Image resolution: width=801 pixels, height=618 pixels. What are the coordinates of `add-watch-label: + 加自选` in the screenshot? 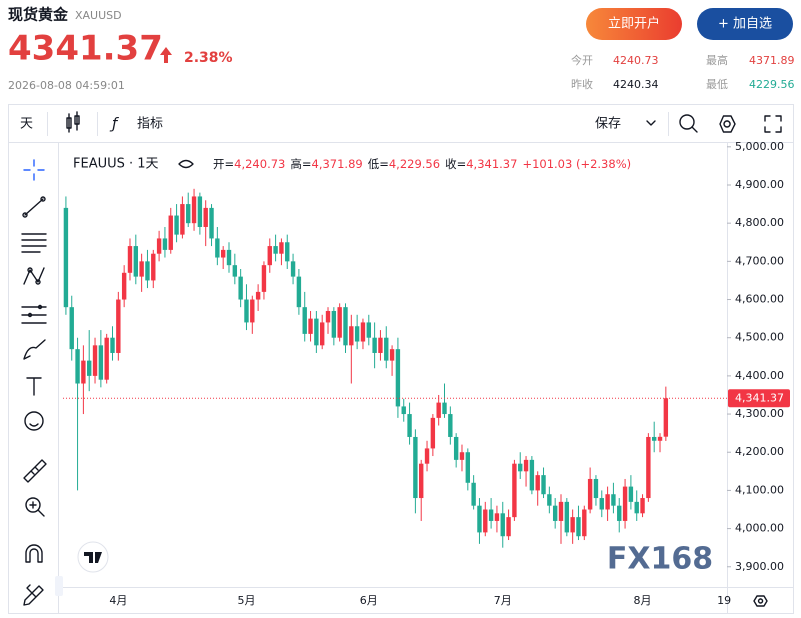 It's located at (745, 24).